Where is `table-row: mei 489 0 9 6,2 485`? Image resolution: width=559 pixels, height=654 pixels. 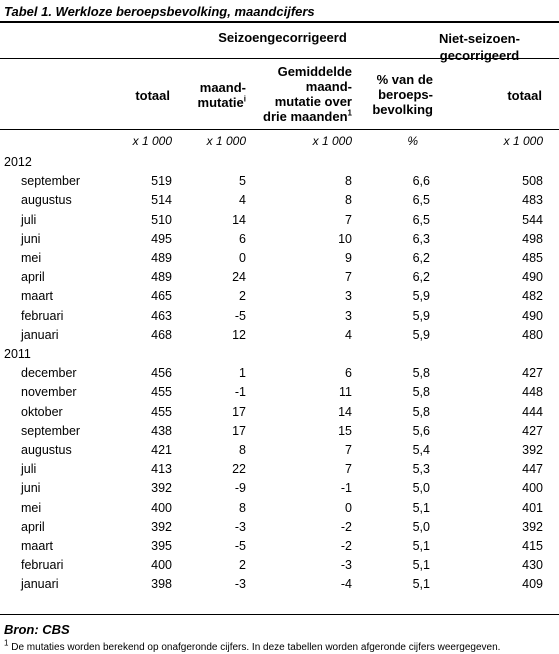
table-row: mei 489 0 9 6,2 485 is located at coordinates (279, 260).